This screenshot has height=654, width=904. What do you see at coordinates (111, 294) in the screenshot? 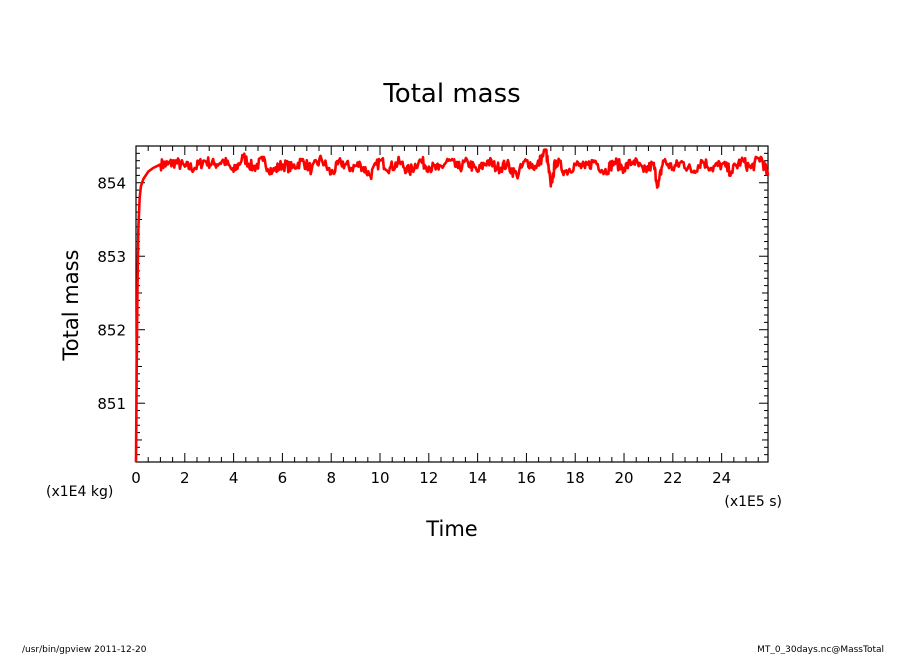
I see `y-tick-labels: 851 852 853 854` at bounding box center [111, 294].